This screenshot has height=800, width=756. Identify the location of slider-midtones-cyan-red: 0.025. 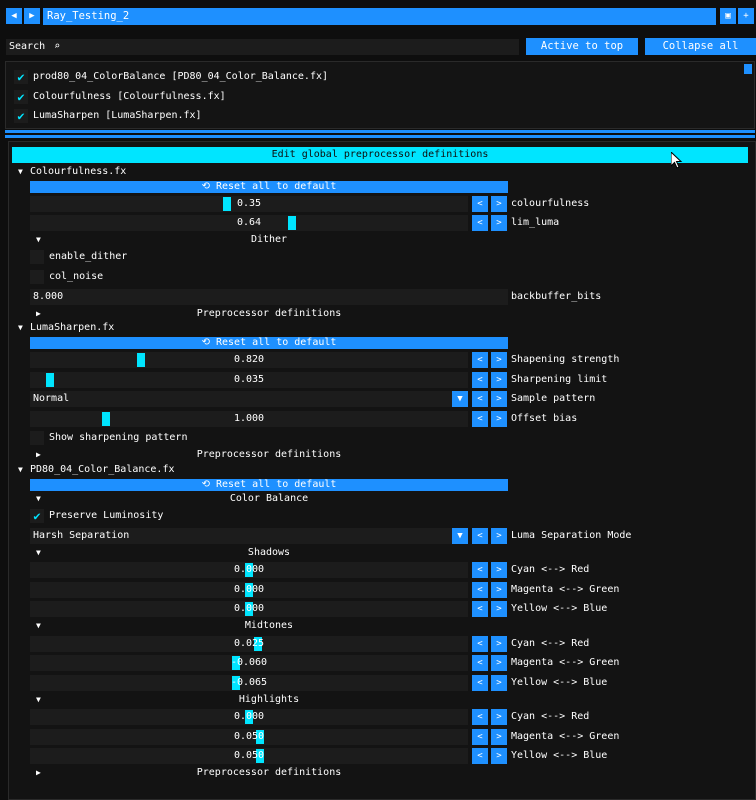
(249, 644).